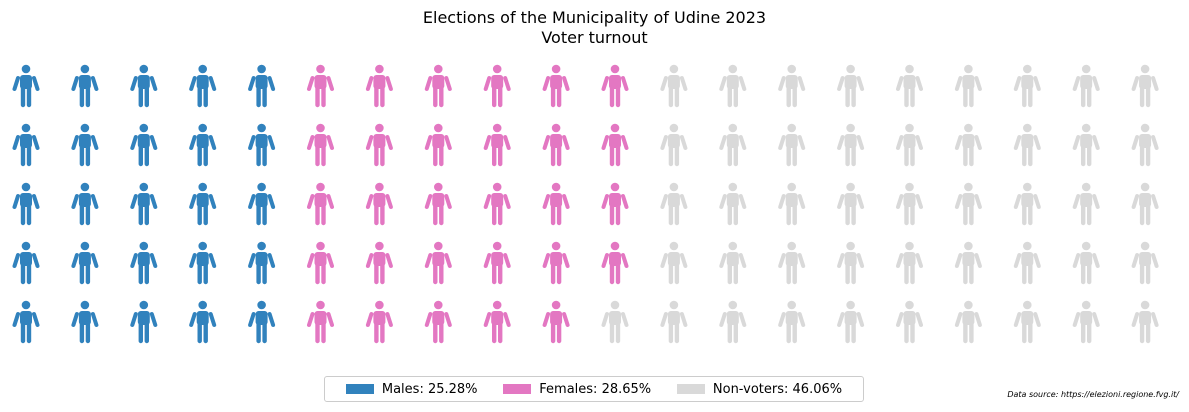  I want to click on chart-subtitle: Voter turnout, so click(594, 37).